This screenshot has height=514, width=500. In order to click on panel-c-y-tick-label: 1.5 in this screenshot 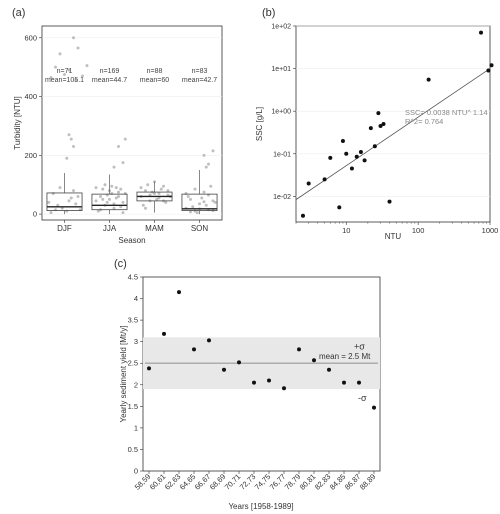, I will do `click(133, 406)`.